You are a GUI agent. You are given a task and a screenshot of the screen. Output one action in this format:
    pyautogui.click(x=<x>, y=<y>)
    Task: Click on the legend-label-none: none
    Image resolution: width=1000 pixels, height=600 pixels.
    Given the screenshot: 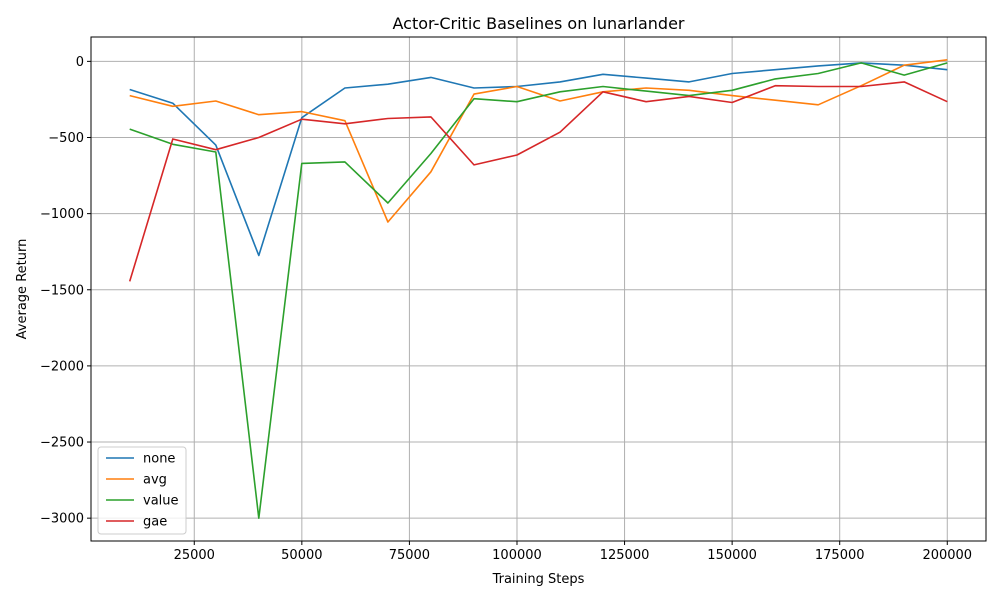 What is the action you would take?
    pyautogui.click(x=159, y=459)
    